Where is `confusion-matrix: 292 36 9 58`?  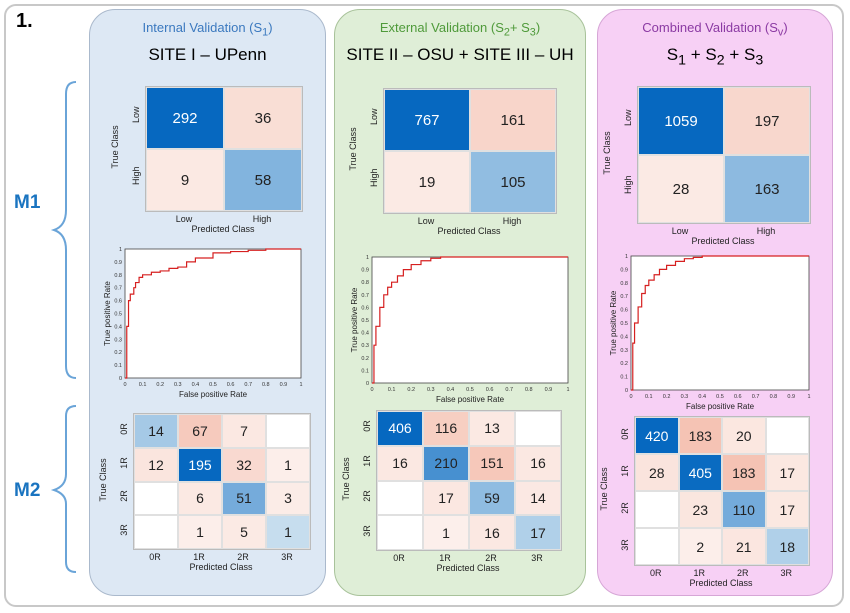 confusion-matrix: 292 36 9 58 is located at coordinates (224, 149).